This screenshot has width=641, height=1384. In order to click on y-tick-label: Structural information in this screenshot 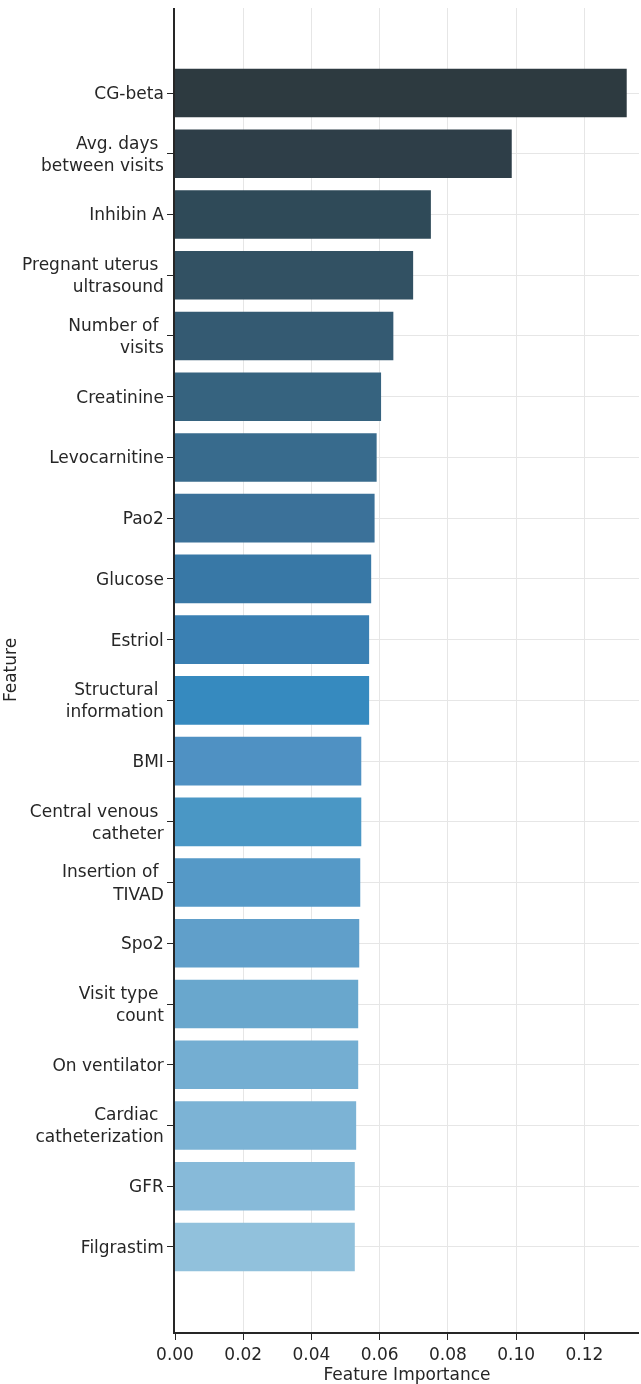, I will do `click(114, 700)`.